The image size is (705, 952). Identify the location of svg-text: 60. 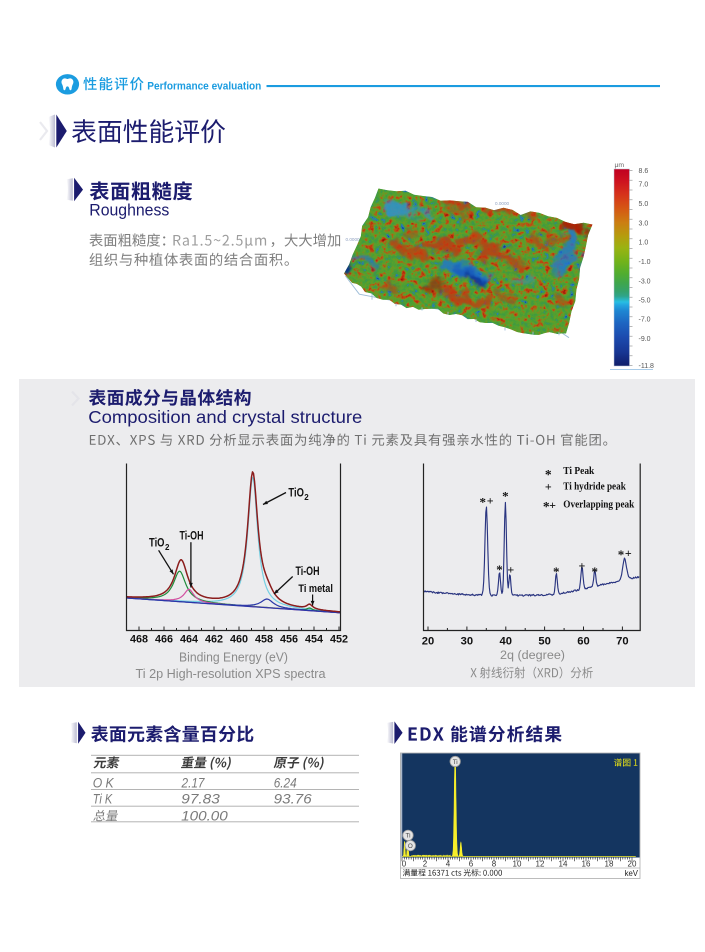
(583, 641).